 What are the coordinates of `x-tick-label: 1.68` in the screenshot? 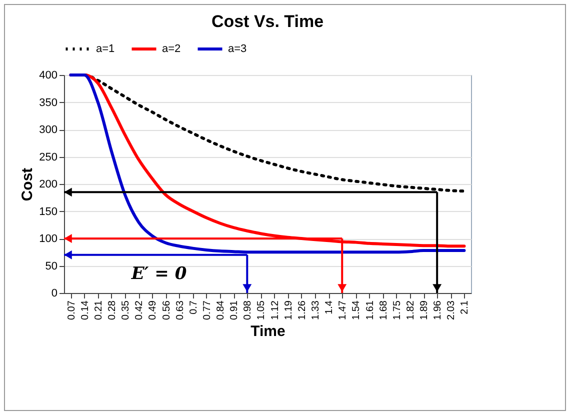 It's located at (384, 310).